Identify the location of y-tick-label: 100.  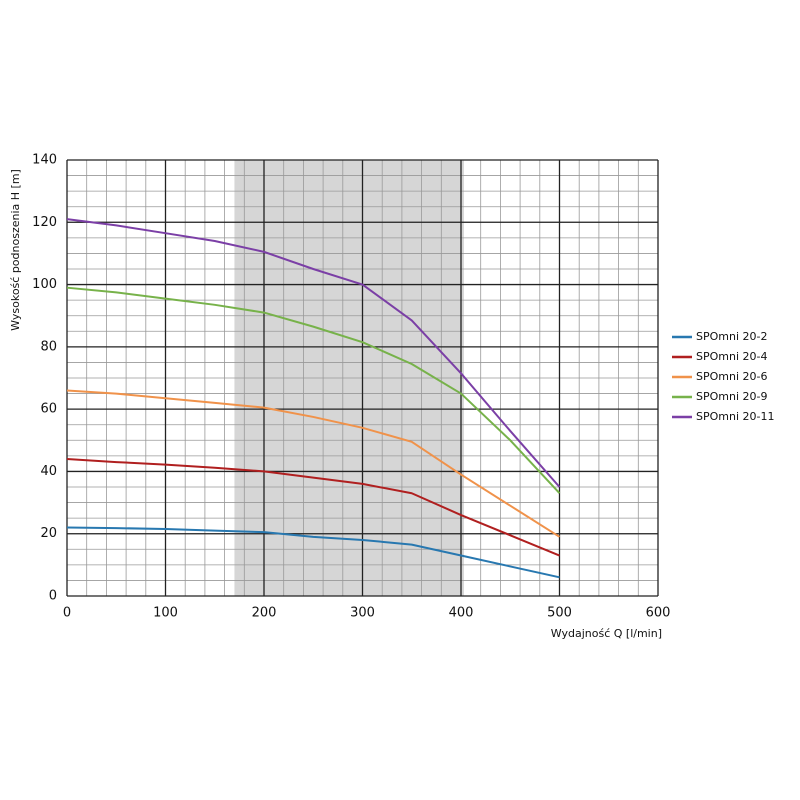
(44, 284).